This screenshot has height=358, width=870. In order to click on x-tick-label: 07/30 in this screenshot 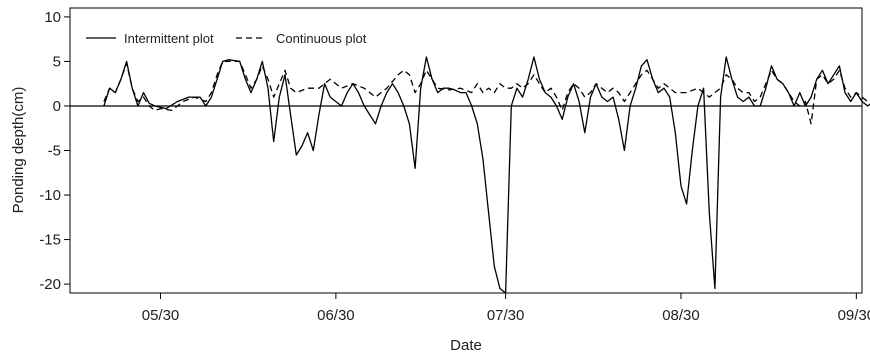, I will do `click(506, 315)`.